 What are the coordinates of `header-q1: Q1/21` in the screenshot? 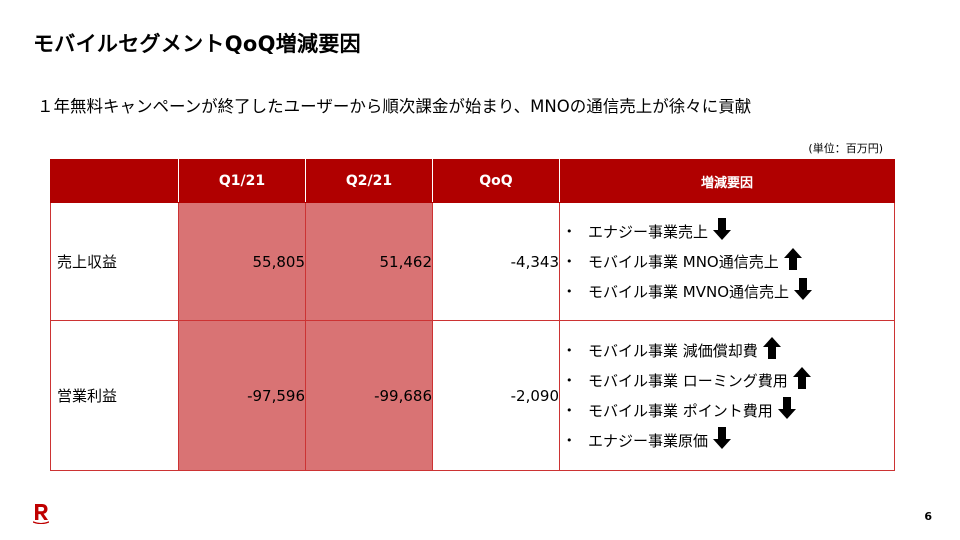 It's located at (242, 181).